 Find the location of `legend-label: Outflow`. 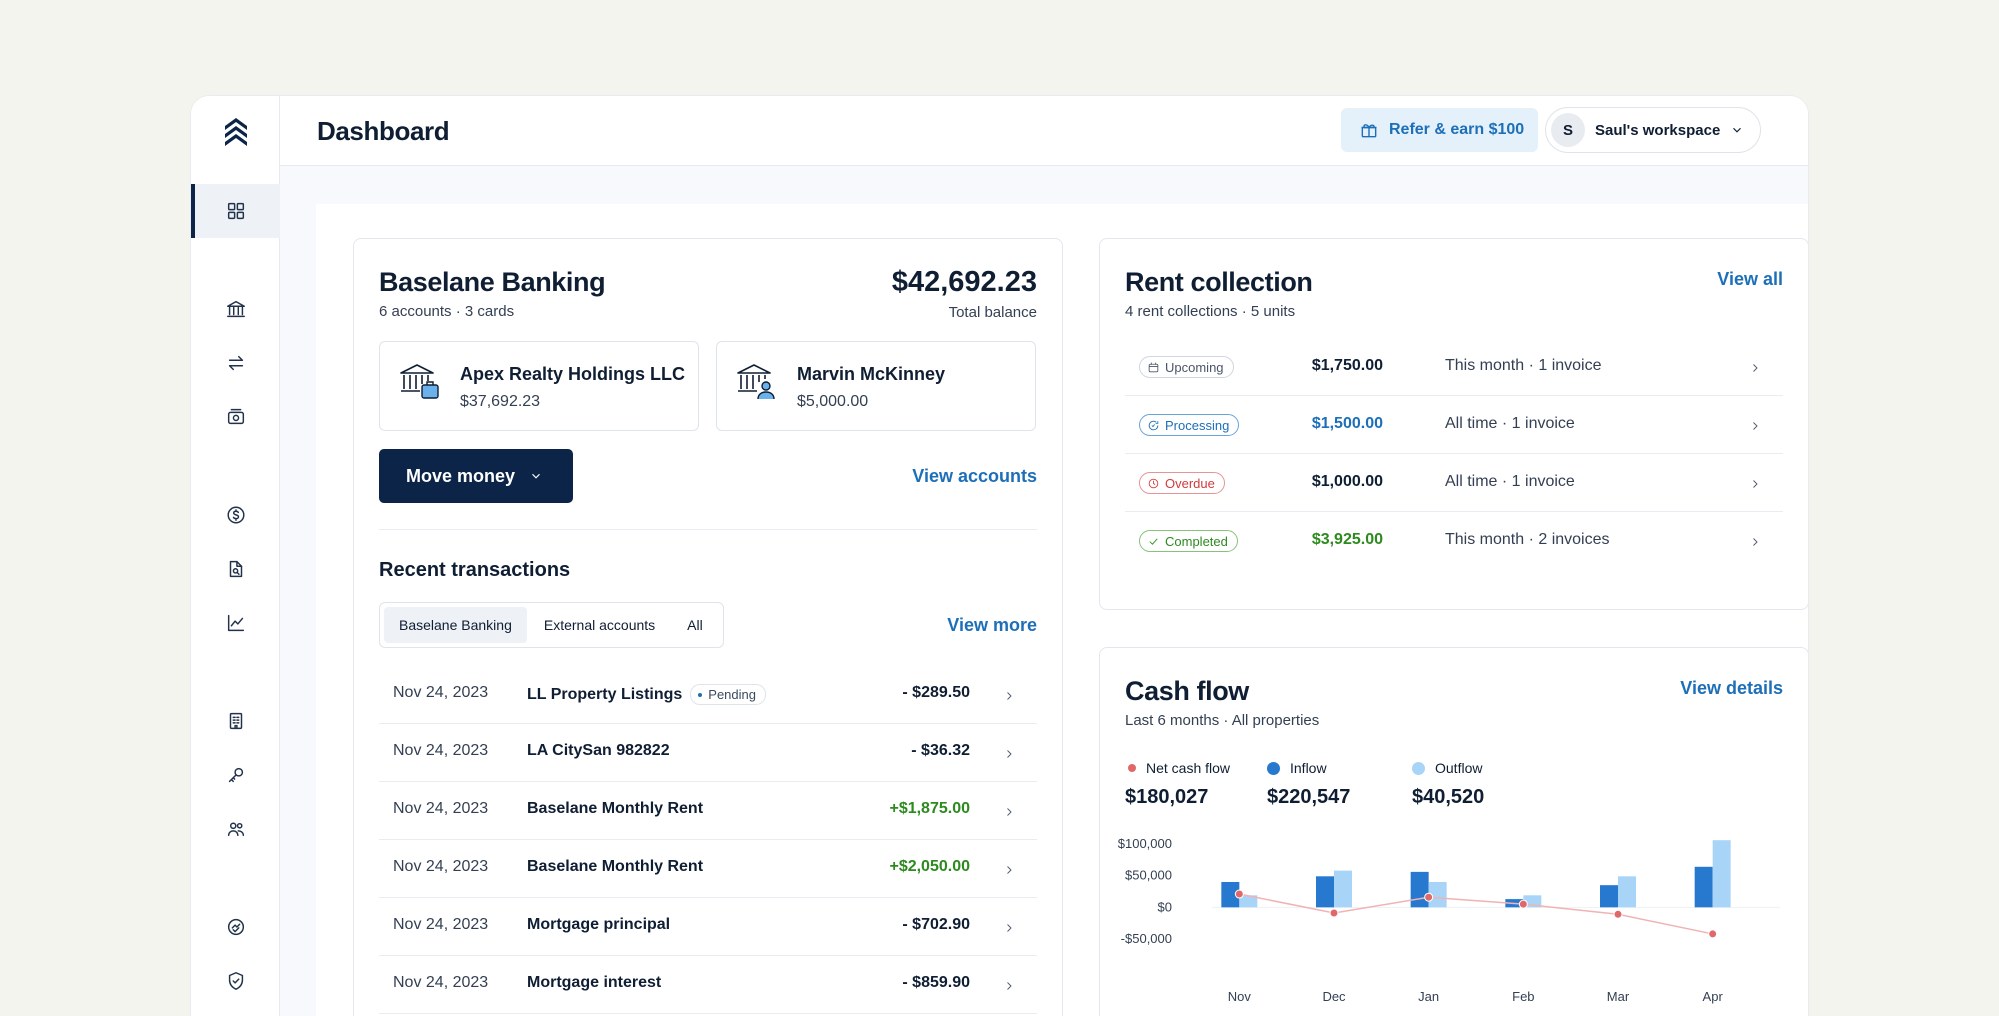

legend-label: Outflow is located at coordinates (1459, 768).